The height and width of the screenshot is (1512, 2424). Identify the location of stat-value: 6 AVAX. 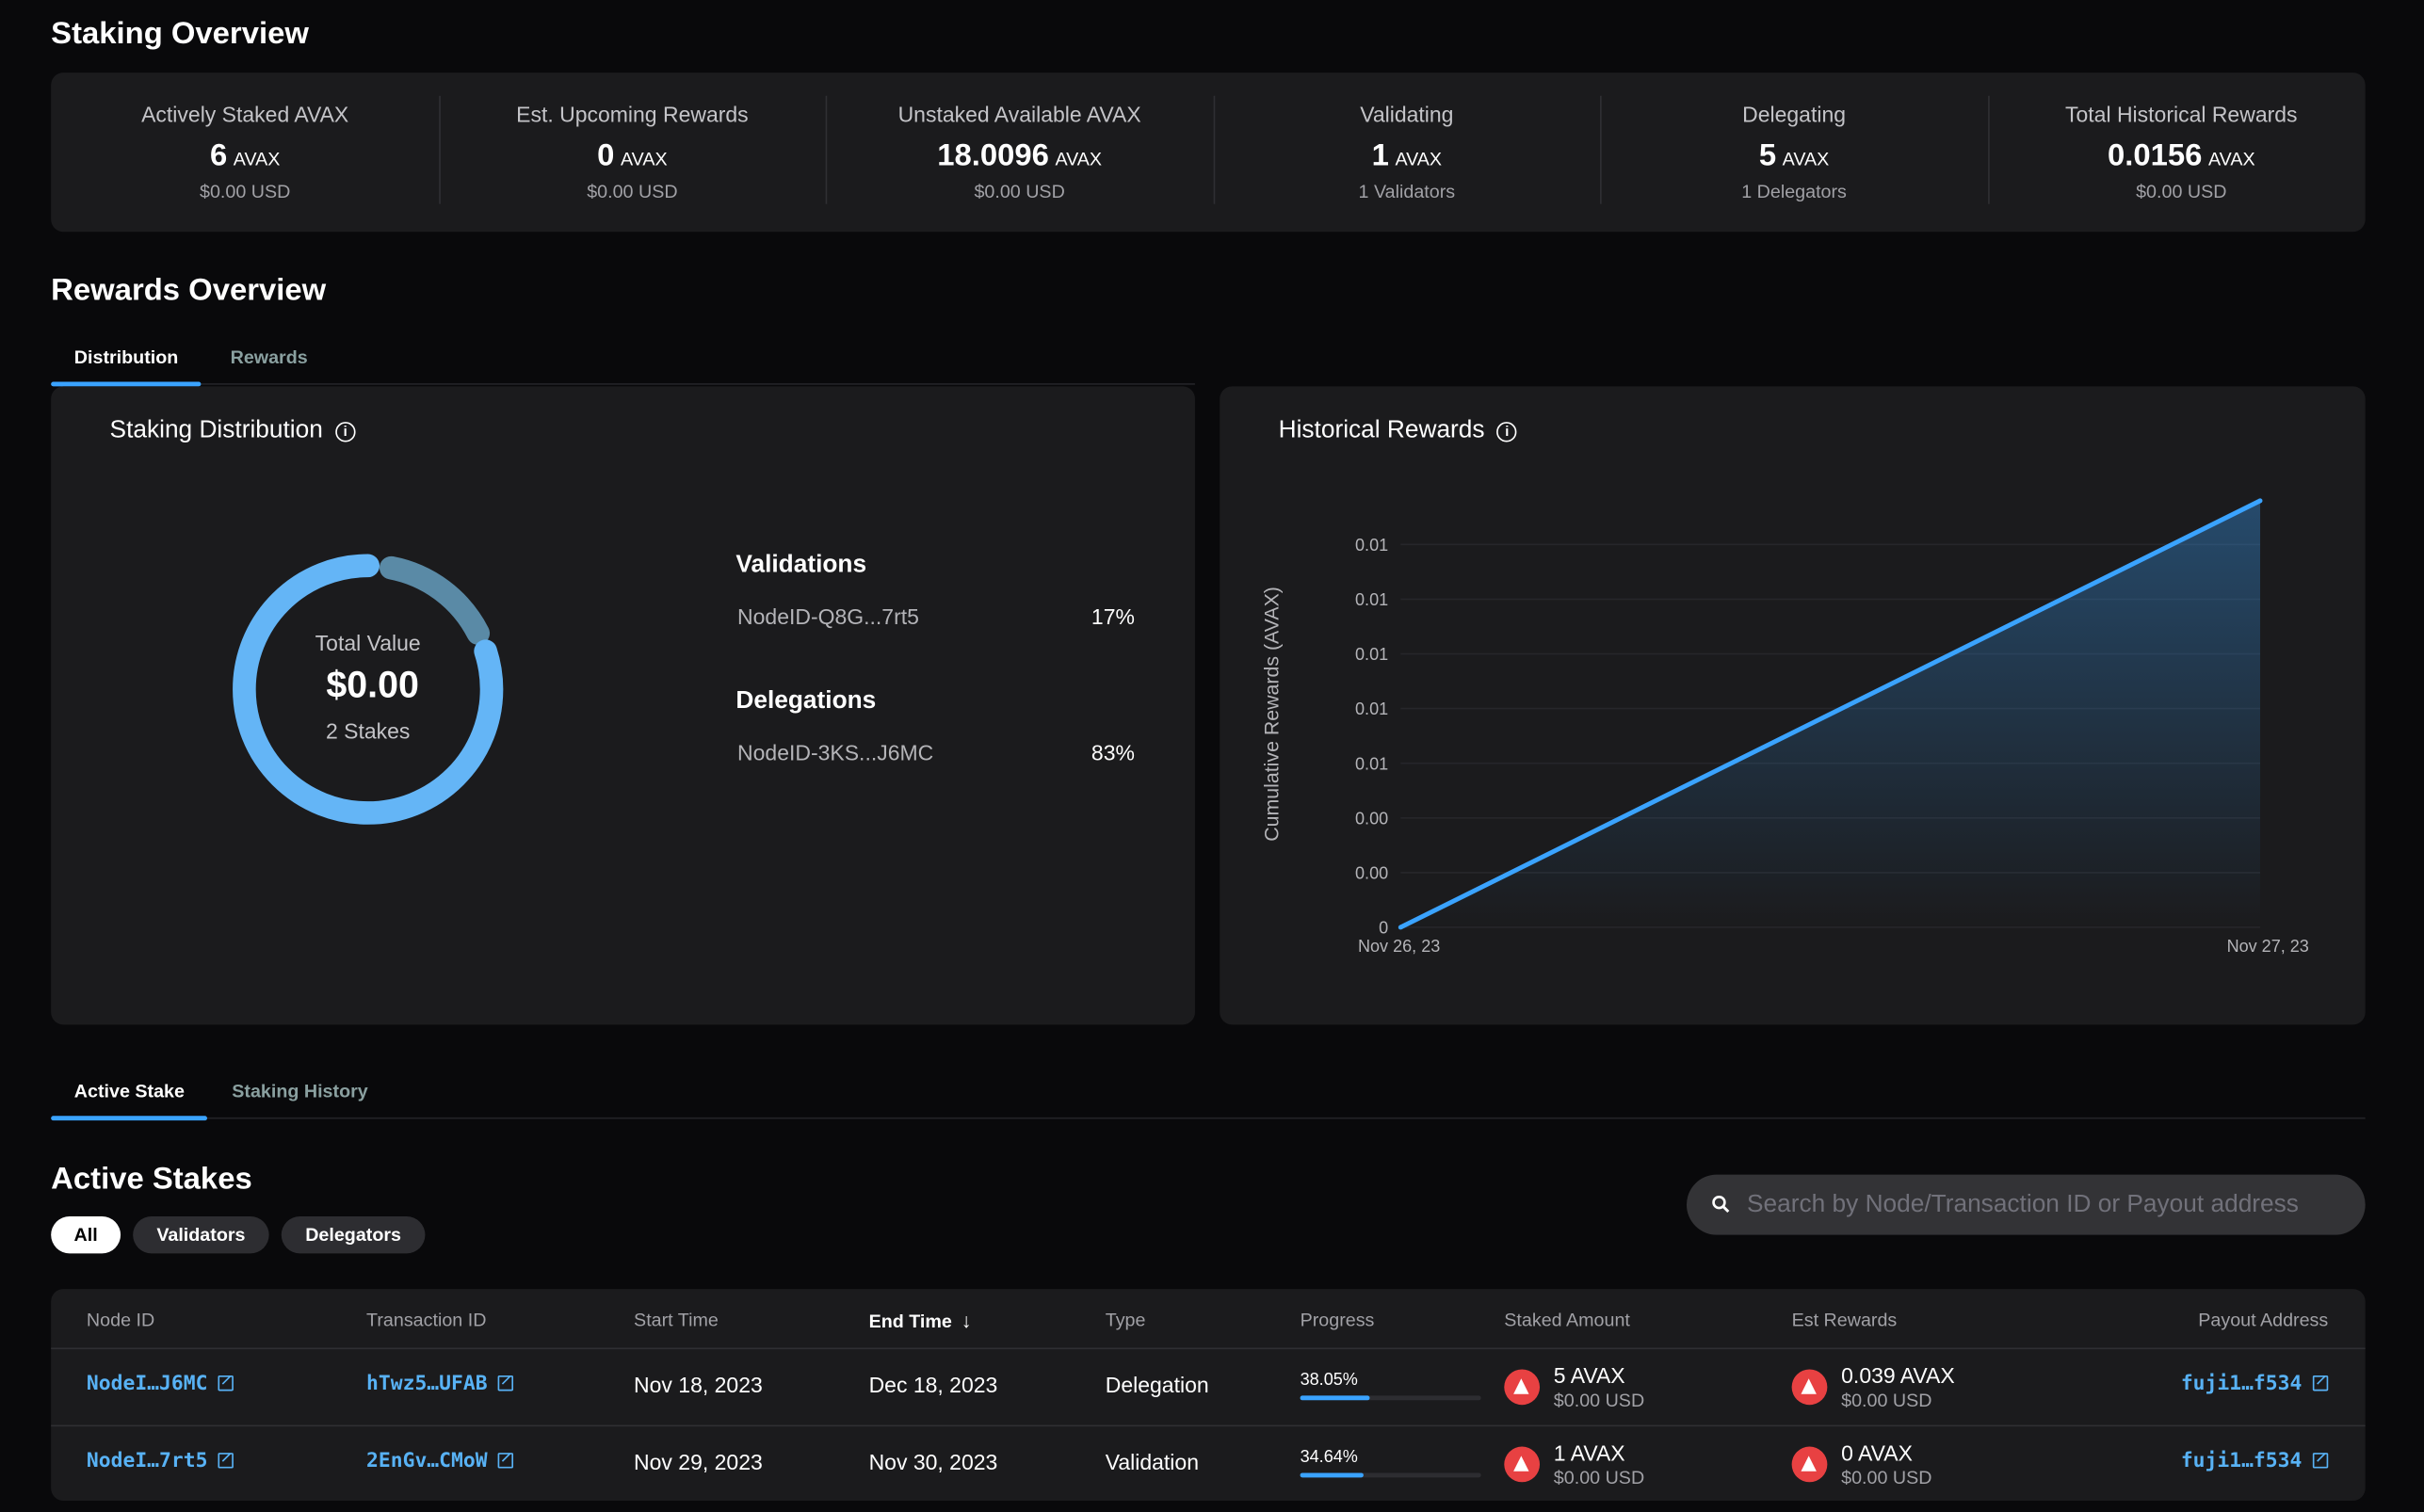
(245, 157).